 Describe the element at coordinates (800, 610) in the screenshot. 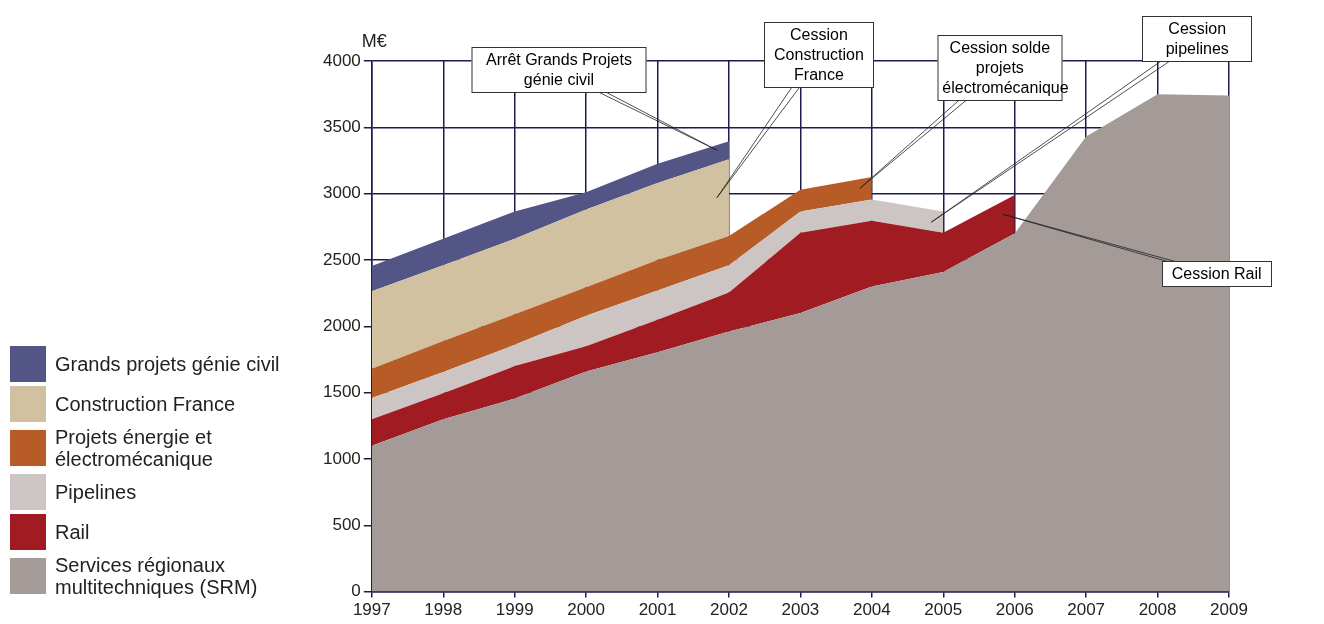

I see `x-tick-label: 2003` at that location.